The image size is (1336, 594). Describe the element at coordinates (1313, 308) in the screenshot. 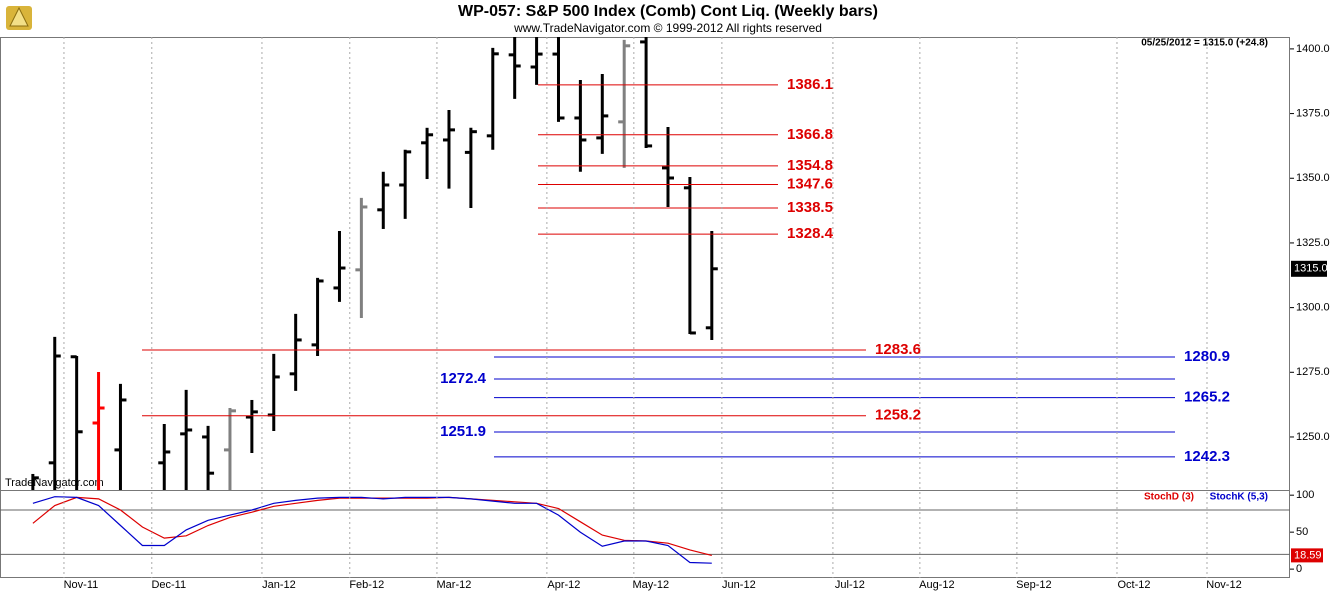

I see `y-tick-label: 1300.0` at that location.